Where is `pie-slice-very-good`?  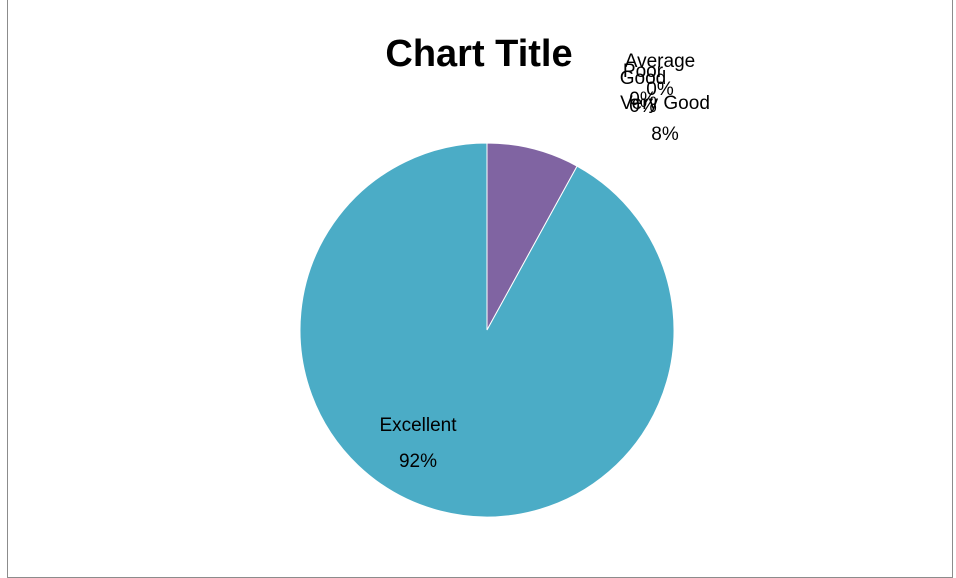
pie-slice-very-good is located at coordinates (532, 236).